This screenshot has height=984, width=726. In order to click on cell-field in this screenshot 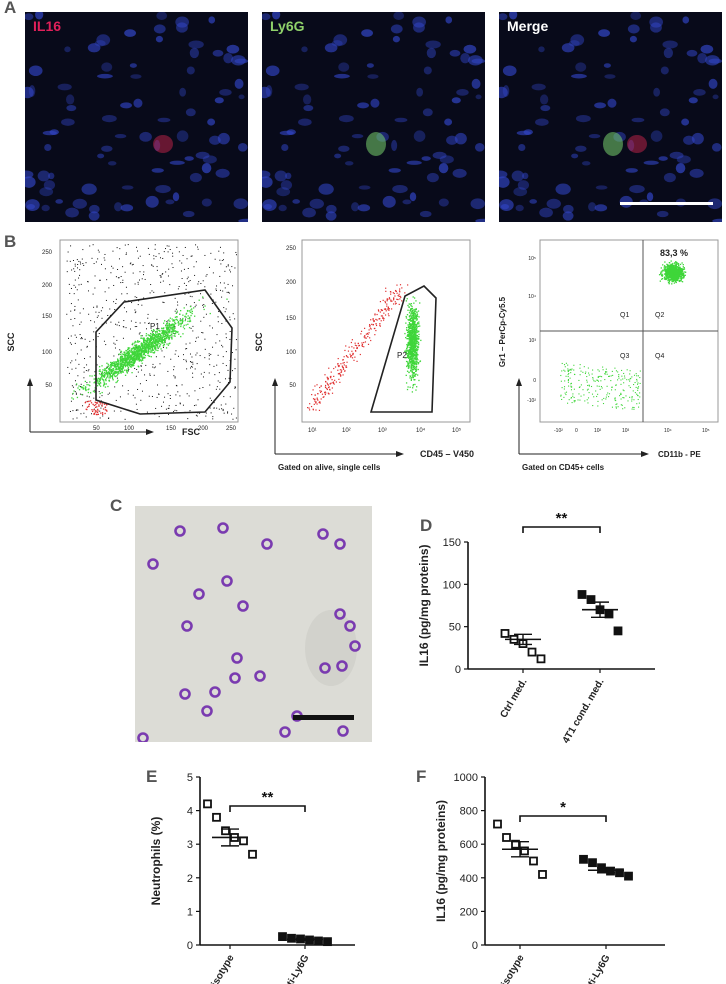, I will do `click(373, 117)`.